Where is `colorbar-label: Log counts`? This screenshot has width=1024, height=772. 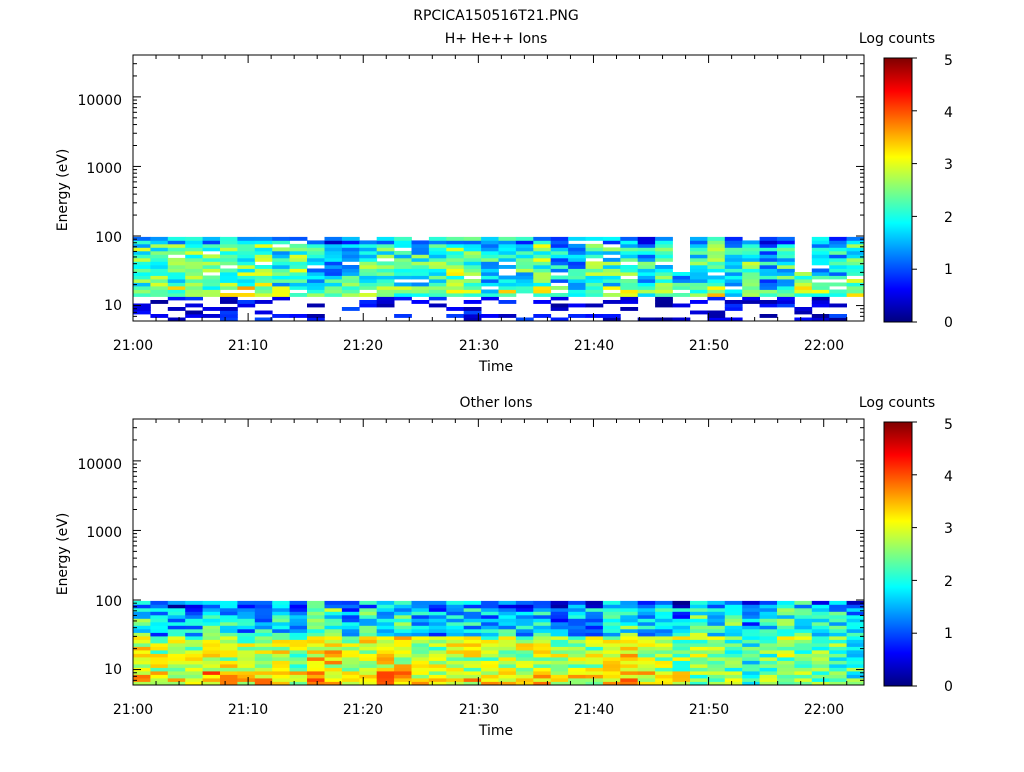
colorbar-label: Log counts is located at coordinates (897, 403).